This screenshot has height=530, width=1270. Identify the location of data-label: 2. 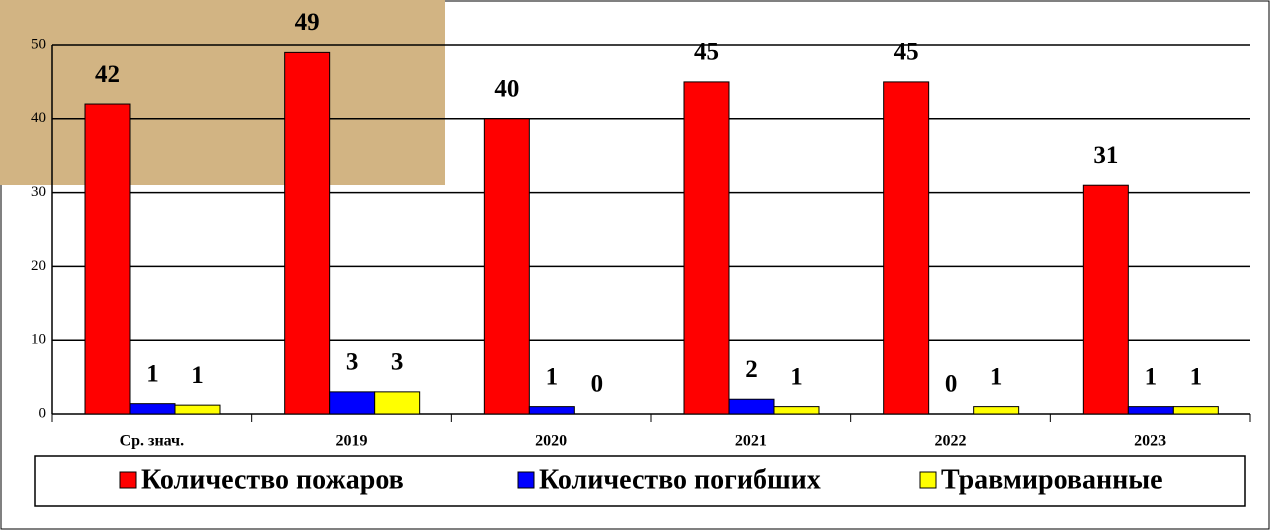
(751, 369).